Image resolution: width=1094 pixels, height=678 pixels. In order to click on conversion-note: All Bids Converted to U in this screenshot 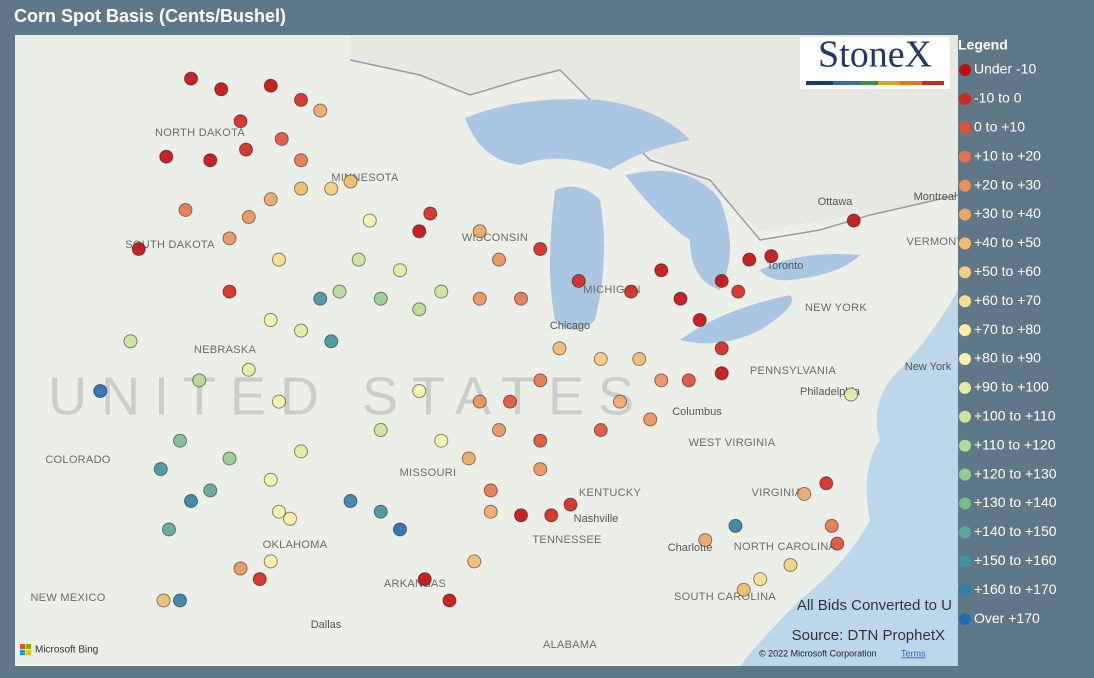, I will do `click(874, 605)`.